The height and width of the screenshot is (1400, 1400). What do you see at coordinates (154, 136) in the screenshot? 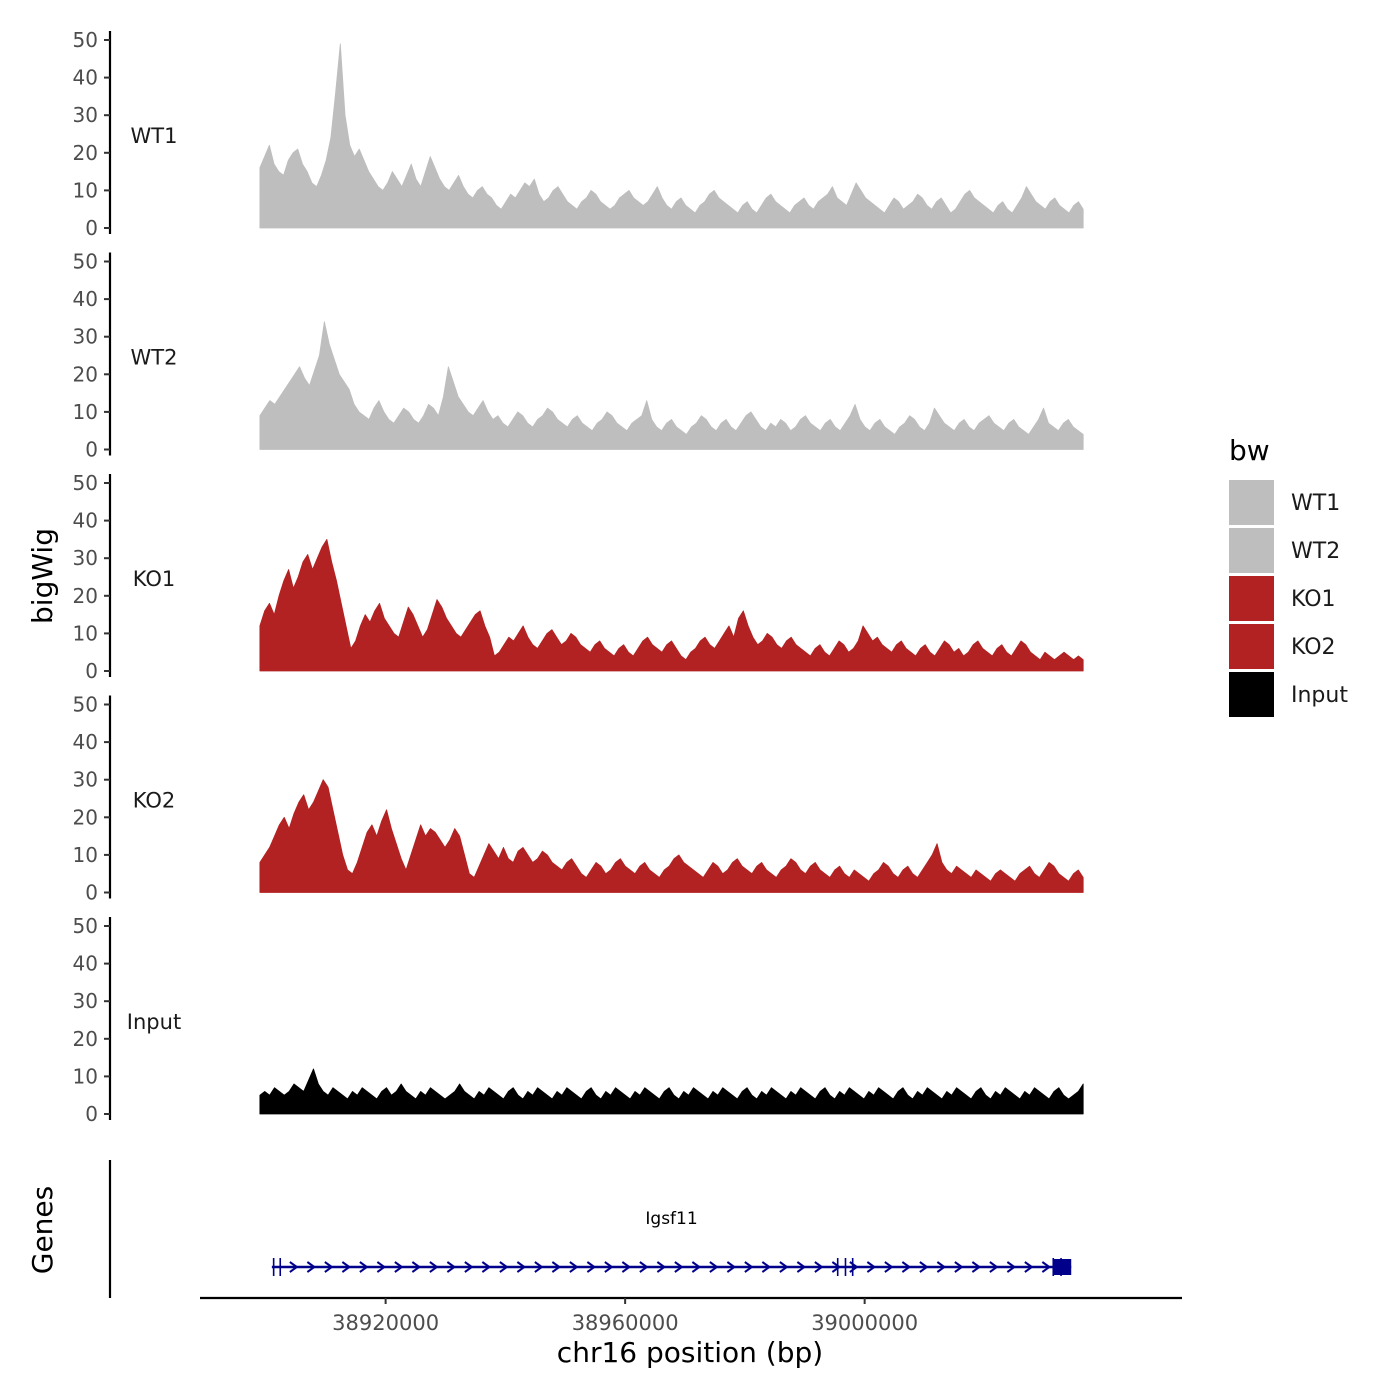
I see `track-label-wt1: WT1` at bounding box center [154, 136].